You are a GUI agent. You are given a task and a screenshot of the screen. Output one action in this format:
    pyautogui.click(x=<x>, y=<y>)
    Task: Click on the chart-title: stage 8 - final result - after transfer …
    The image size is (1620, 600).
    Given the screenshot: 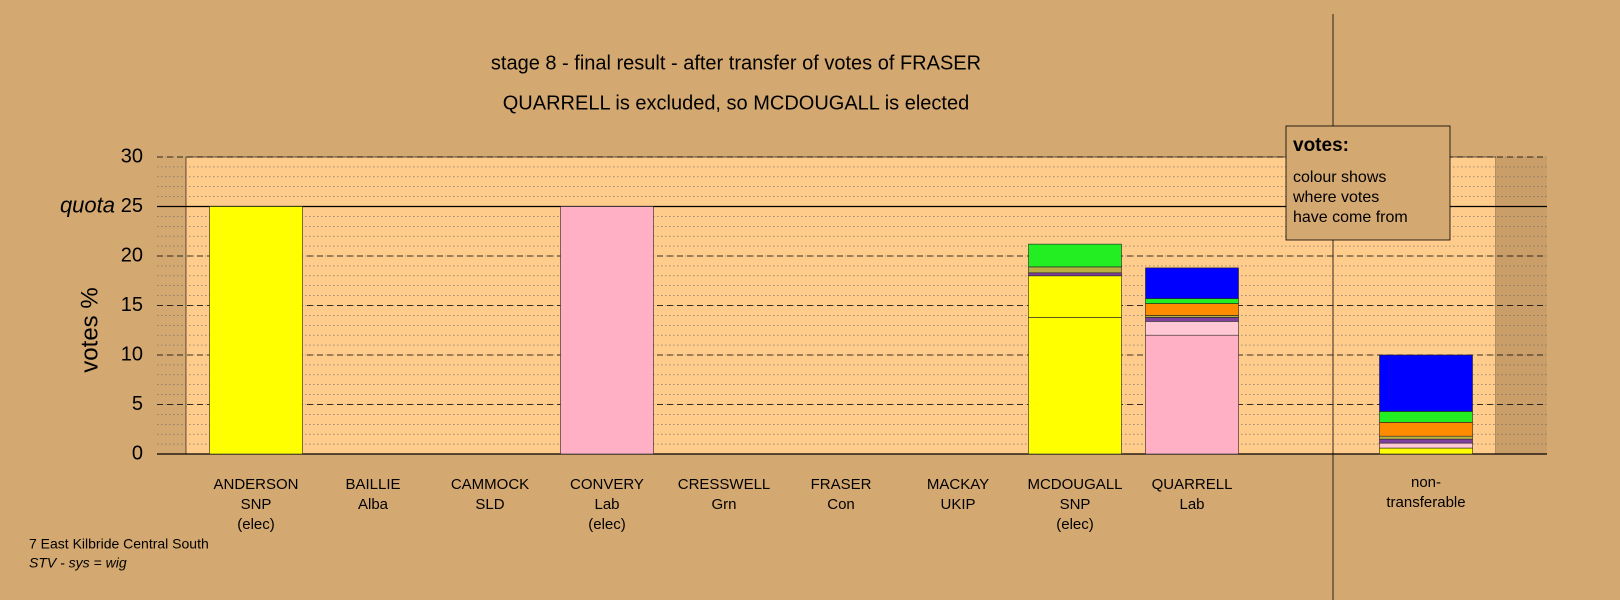 What is the action you would take?
    pyautogui.click(x=736, y=63)
    